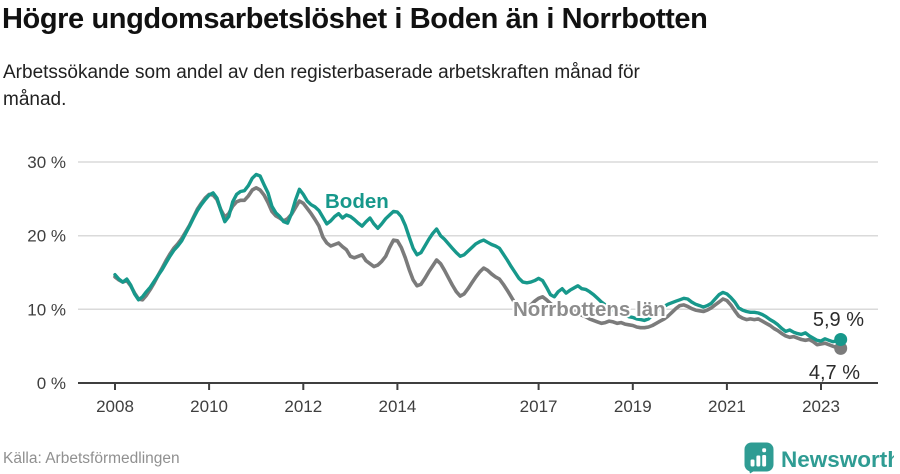 This screenshot has width=900, height=474. Describe the element at coordinates (46, 309) in the screenshot. I see `y-tick-label: 10 %` at that location.